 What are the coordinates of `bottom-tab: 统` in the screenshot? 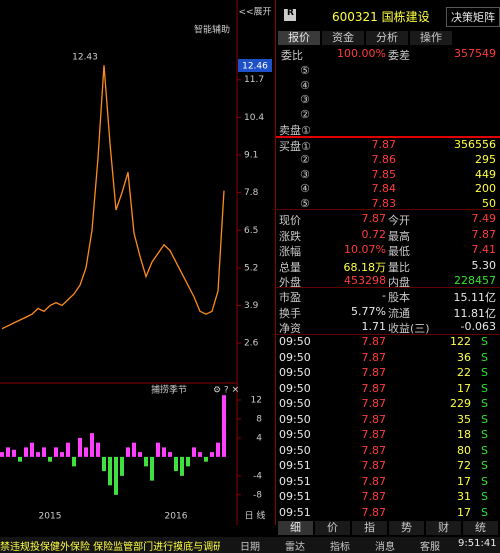 It's located at (480, 528).